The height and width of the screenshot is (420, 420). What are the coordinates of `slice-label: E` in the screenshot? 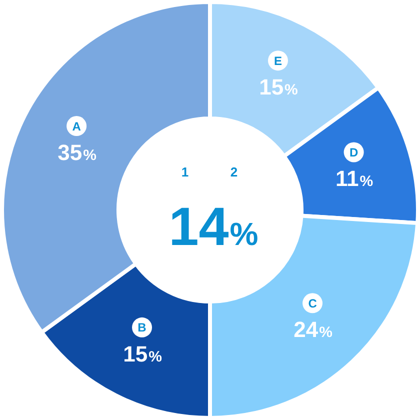 It's located at (278, 61).